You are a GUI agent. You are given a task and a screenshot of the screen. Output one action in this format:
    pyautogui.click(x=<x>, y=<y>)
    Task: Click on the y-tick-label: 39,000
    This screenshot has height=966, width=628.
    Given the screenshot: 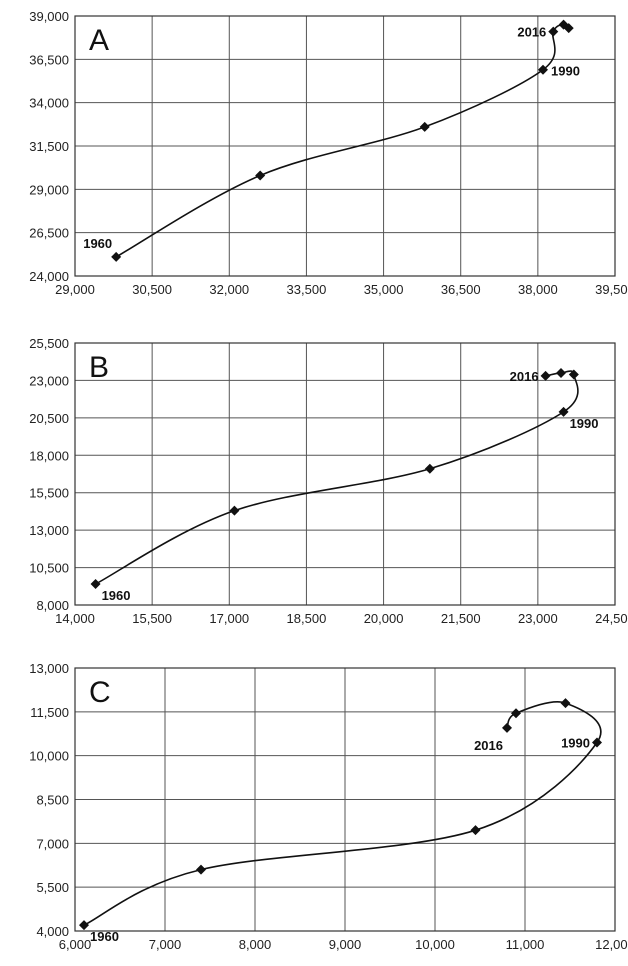 What is the action you would take?
    pyautogui.click(x=49, y=16)
    